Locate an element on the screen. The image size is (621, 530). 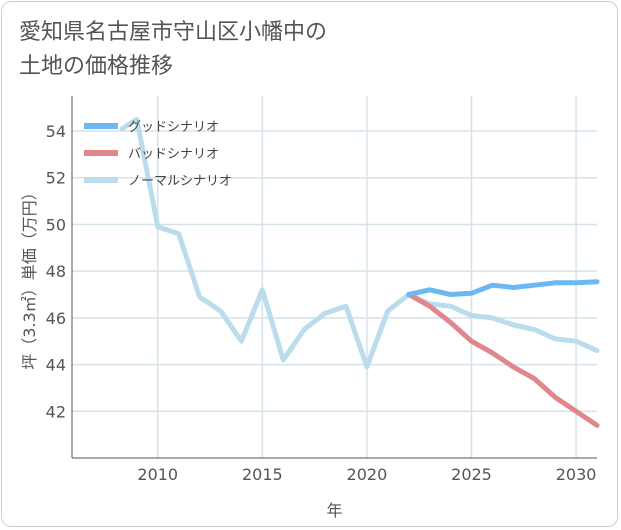
y-tick-label: 46 is located at coordinates (56, 318).